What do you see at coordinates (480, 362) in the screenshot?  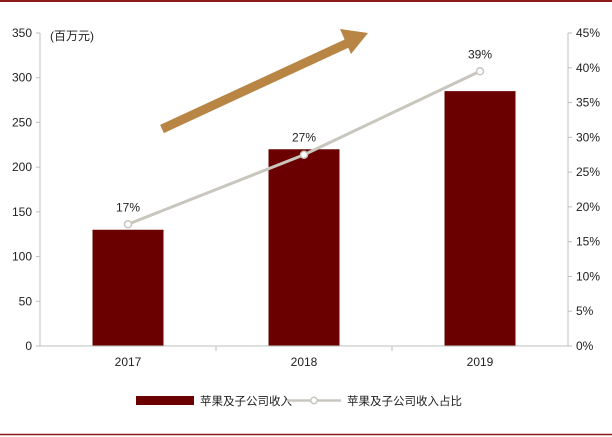 I see `x-tick-label: 2019` at bounding box center [480, 362].